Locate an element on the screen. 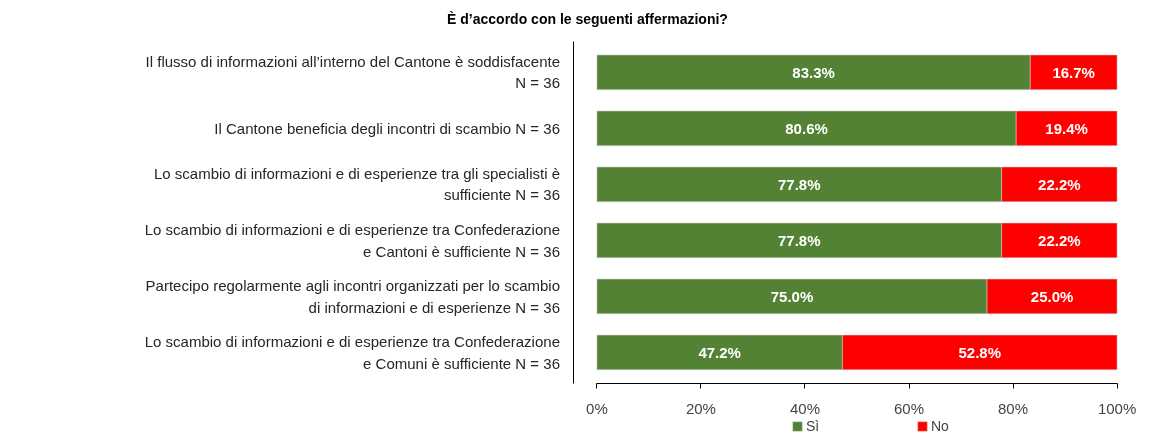 This screenshot has width=1173, height=440. x-tick-label: 20% is located at coordinates (700, 409).